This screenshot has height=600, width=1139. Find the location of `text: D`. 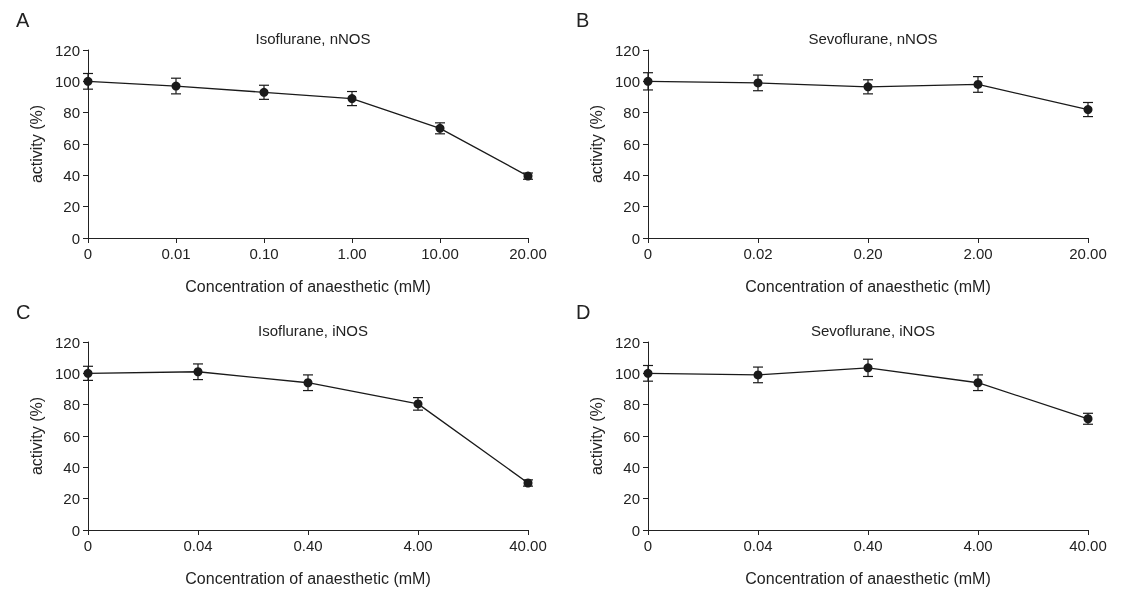

text: D is located at coordinates (583, 312).